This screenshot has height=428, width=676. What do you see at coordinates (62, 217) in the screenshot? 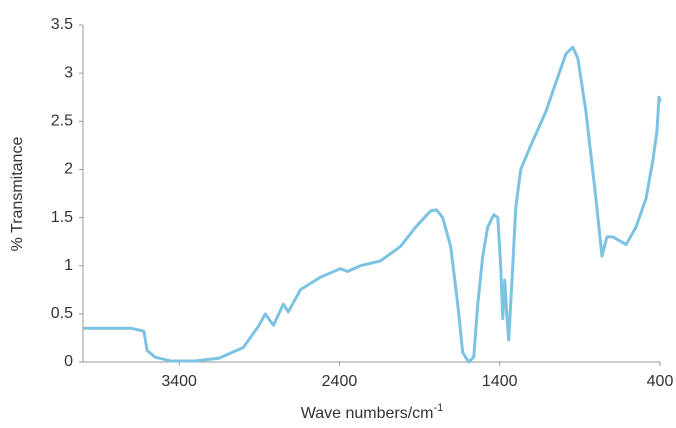
I see `y-tick-label: 1.5` at bounding box center [62, 217].